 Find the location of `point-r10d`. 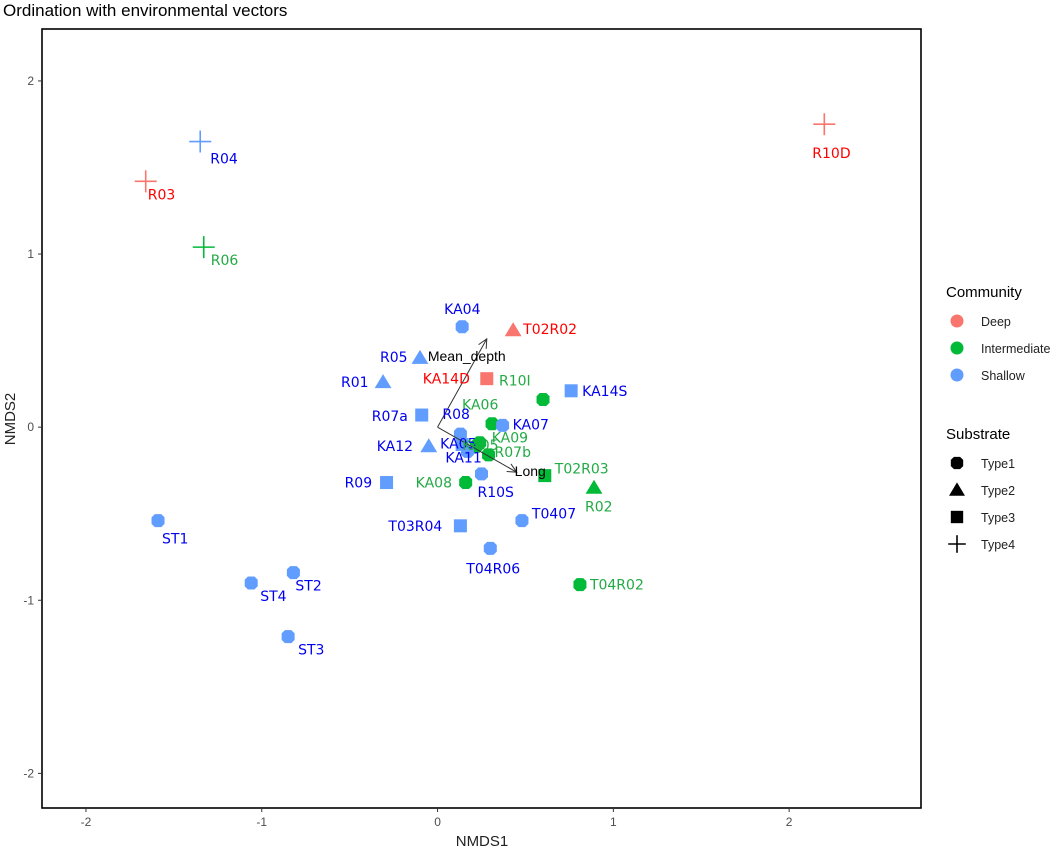

point-r10d is located at coordinates (824, 124).